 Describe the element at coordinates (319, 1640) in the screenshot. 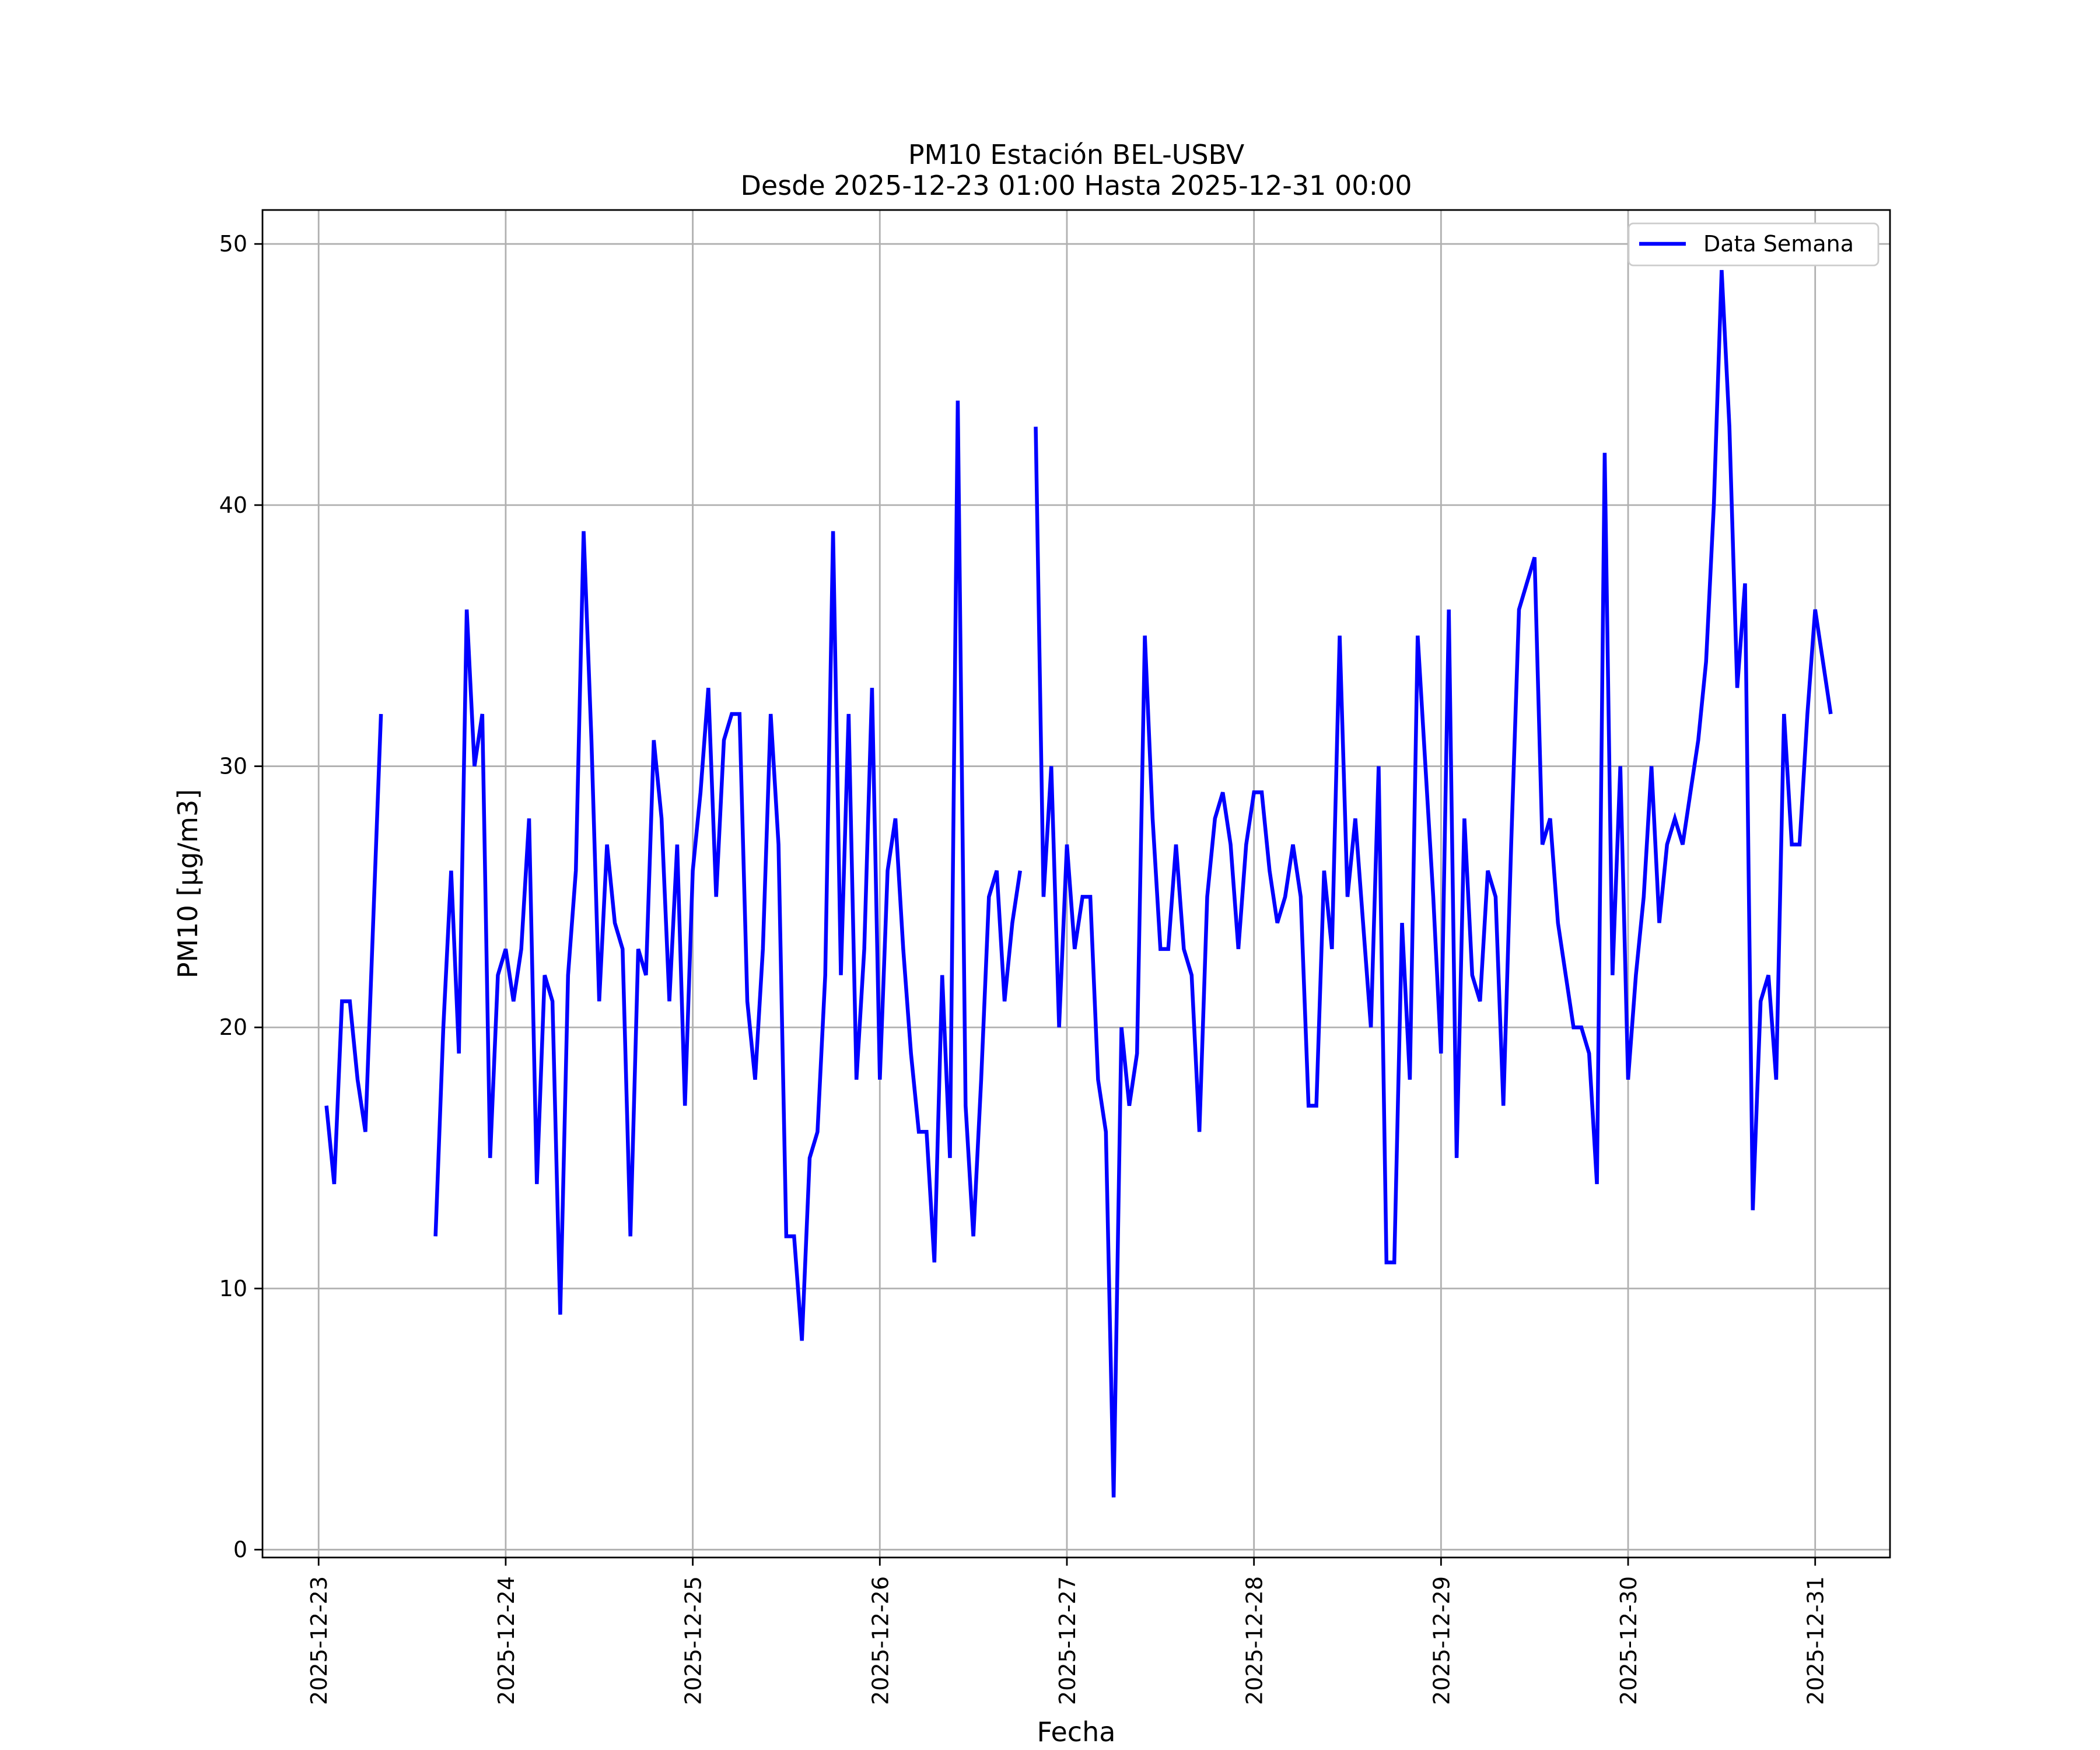

I see `x-tick-label: 2025-12-23` at that location.